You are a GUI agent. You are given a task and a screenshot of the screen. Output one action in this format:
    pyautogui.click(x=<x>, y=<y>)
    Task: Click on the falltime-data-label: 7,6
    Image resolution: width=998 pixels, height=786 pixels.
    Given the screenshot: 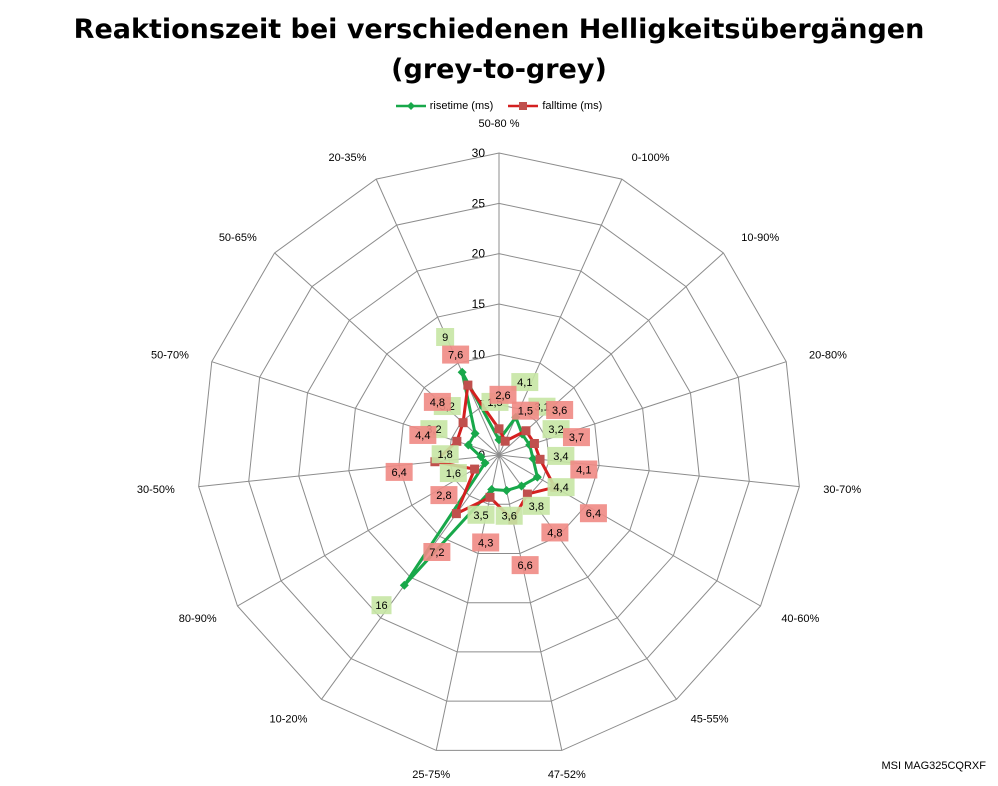 What is the action you would take?
    pyautogui.click(x=455, y=356)
    